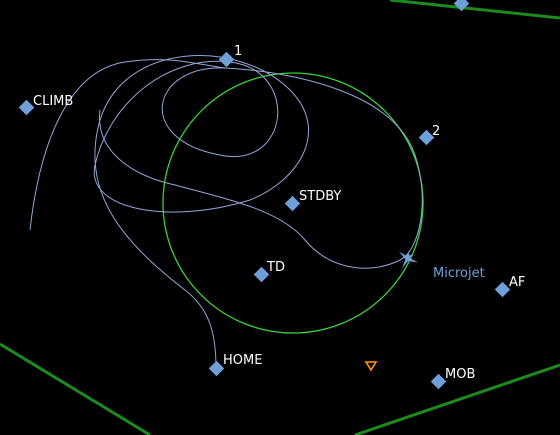 The height and width of the screenshot is (435, 560). What do you see at coordinates (406, 260) in the screenshot?
I see `aircraft-icon` at bounding box center [406, 260].